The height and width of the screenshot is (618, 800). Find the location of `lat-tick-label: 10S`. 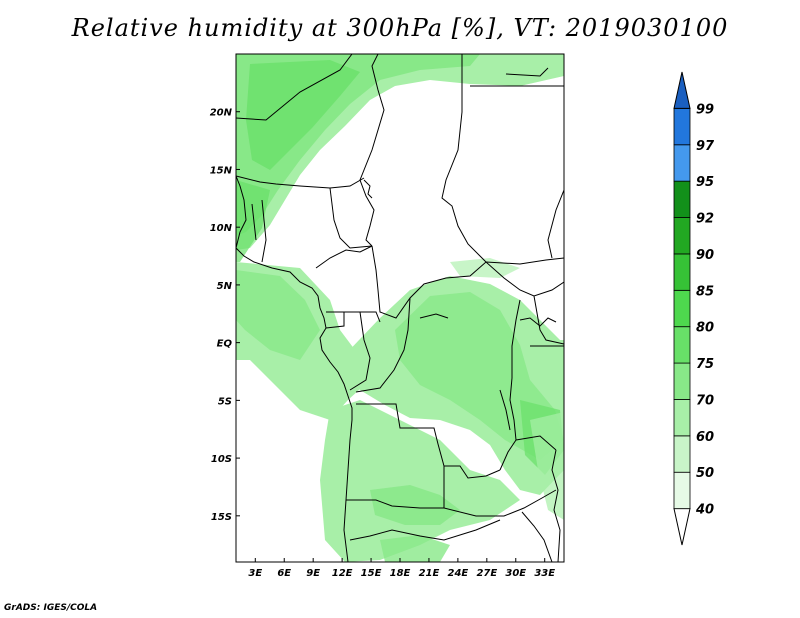

lat-tick-label: 10S is located at coordinates (221, 459).